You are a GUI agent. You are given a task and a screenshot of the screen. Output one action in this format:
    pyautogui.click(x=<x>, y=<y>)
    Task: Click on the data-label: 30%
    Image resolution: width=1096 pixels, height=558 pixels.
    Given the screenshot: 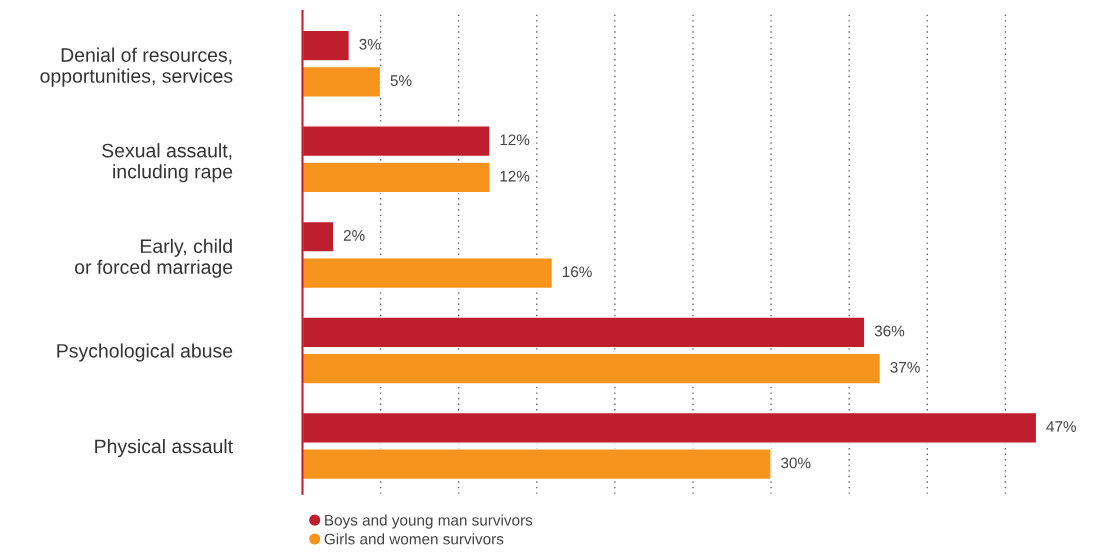 What is the action you would take?
    pyautogui.click(x=796, y=463)
    